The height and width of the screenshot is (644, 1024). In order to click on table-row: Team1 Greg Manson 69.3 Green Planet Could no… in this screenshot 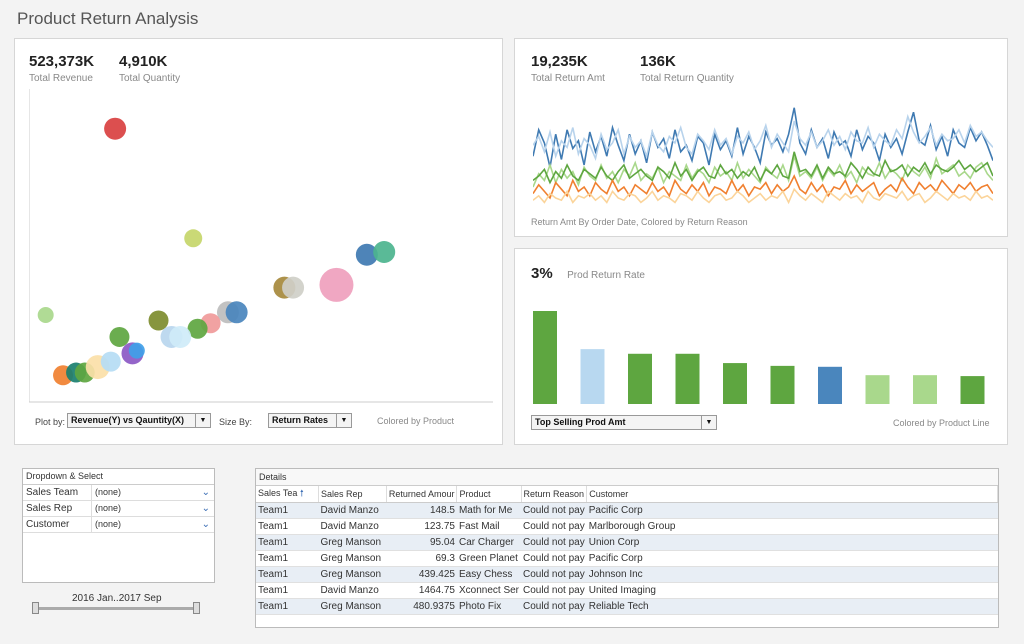, I will do `click(627, 558)`.